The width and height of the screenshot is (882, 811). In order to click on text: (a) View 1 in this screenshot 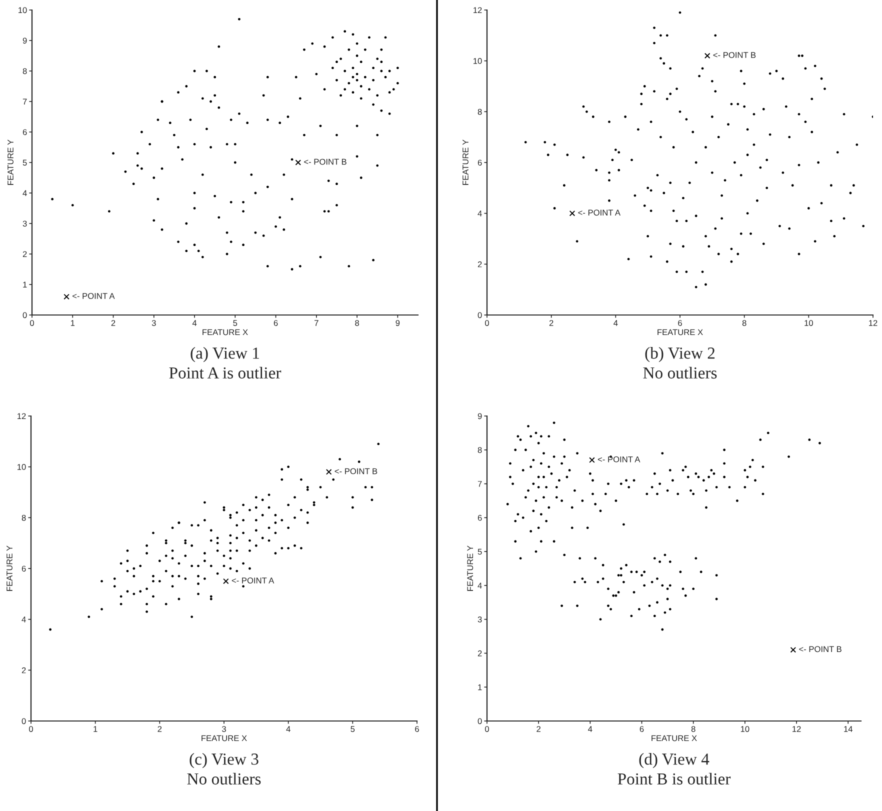, I will do `click(224, 354)`.